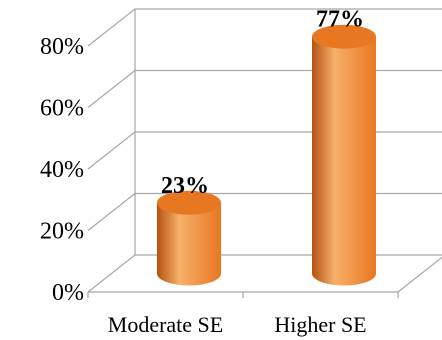  I want to click on y-tick-label: 0%, so click(68, 293).